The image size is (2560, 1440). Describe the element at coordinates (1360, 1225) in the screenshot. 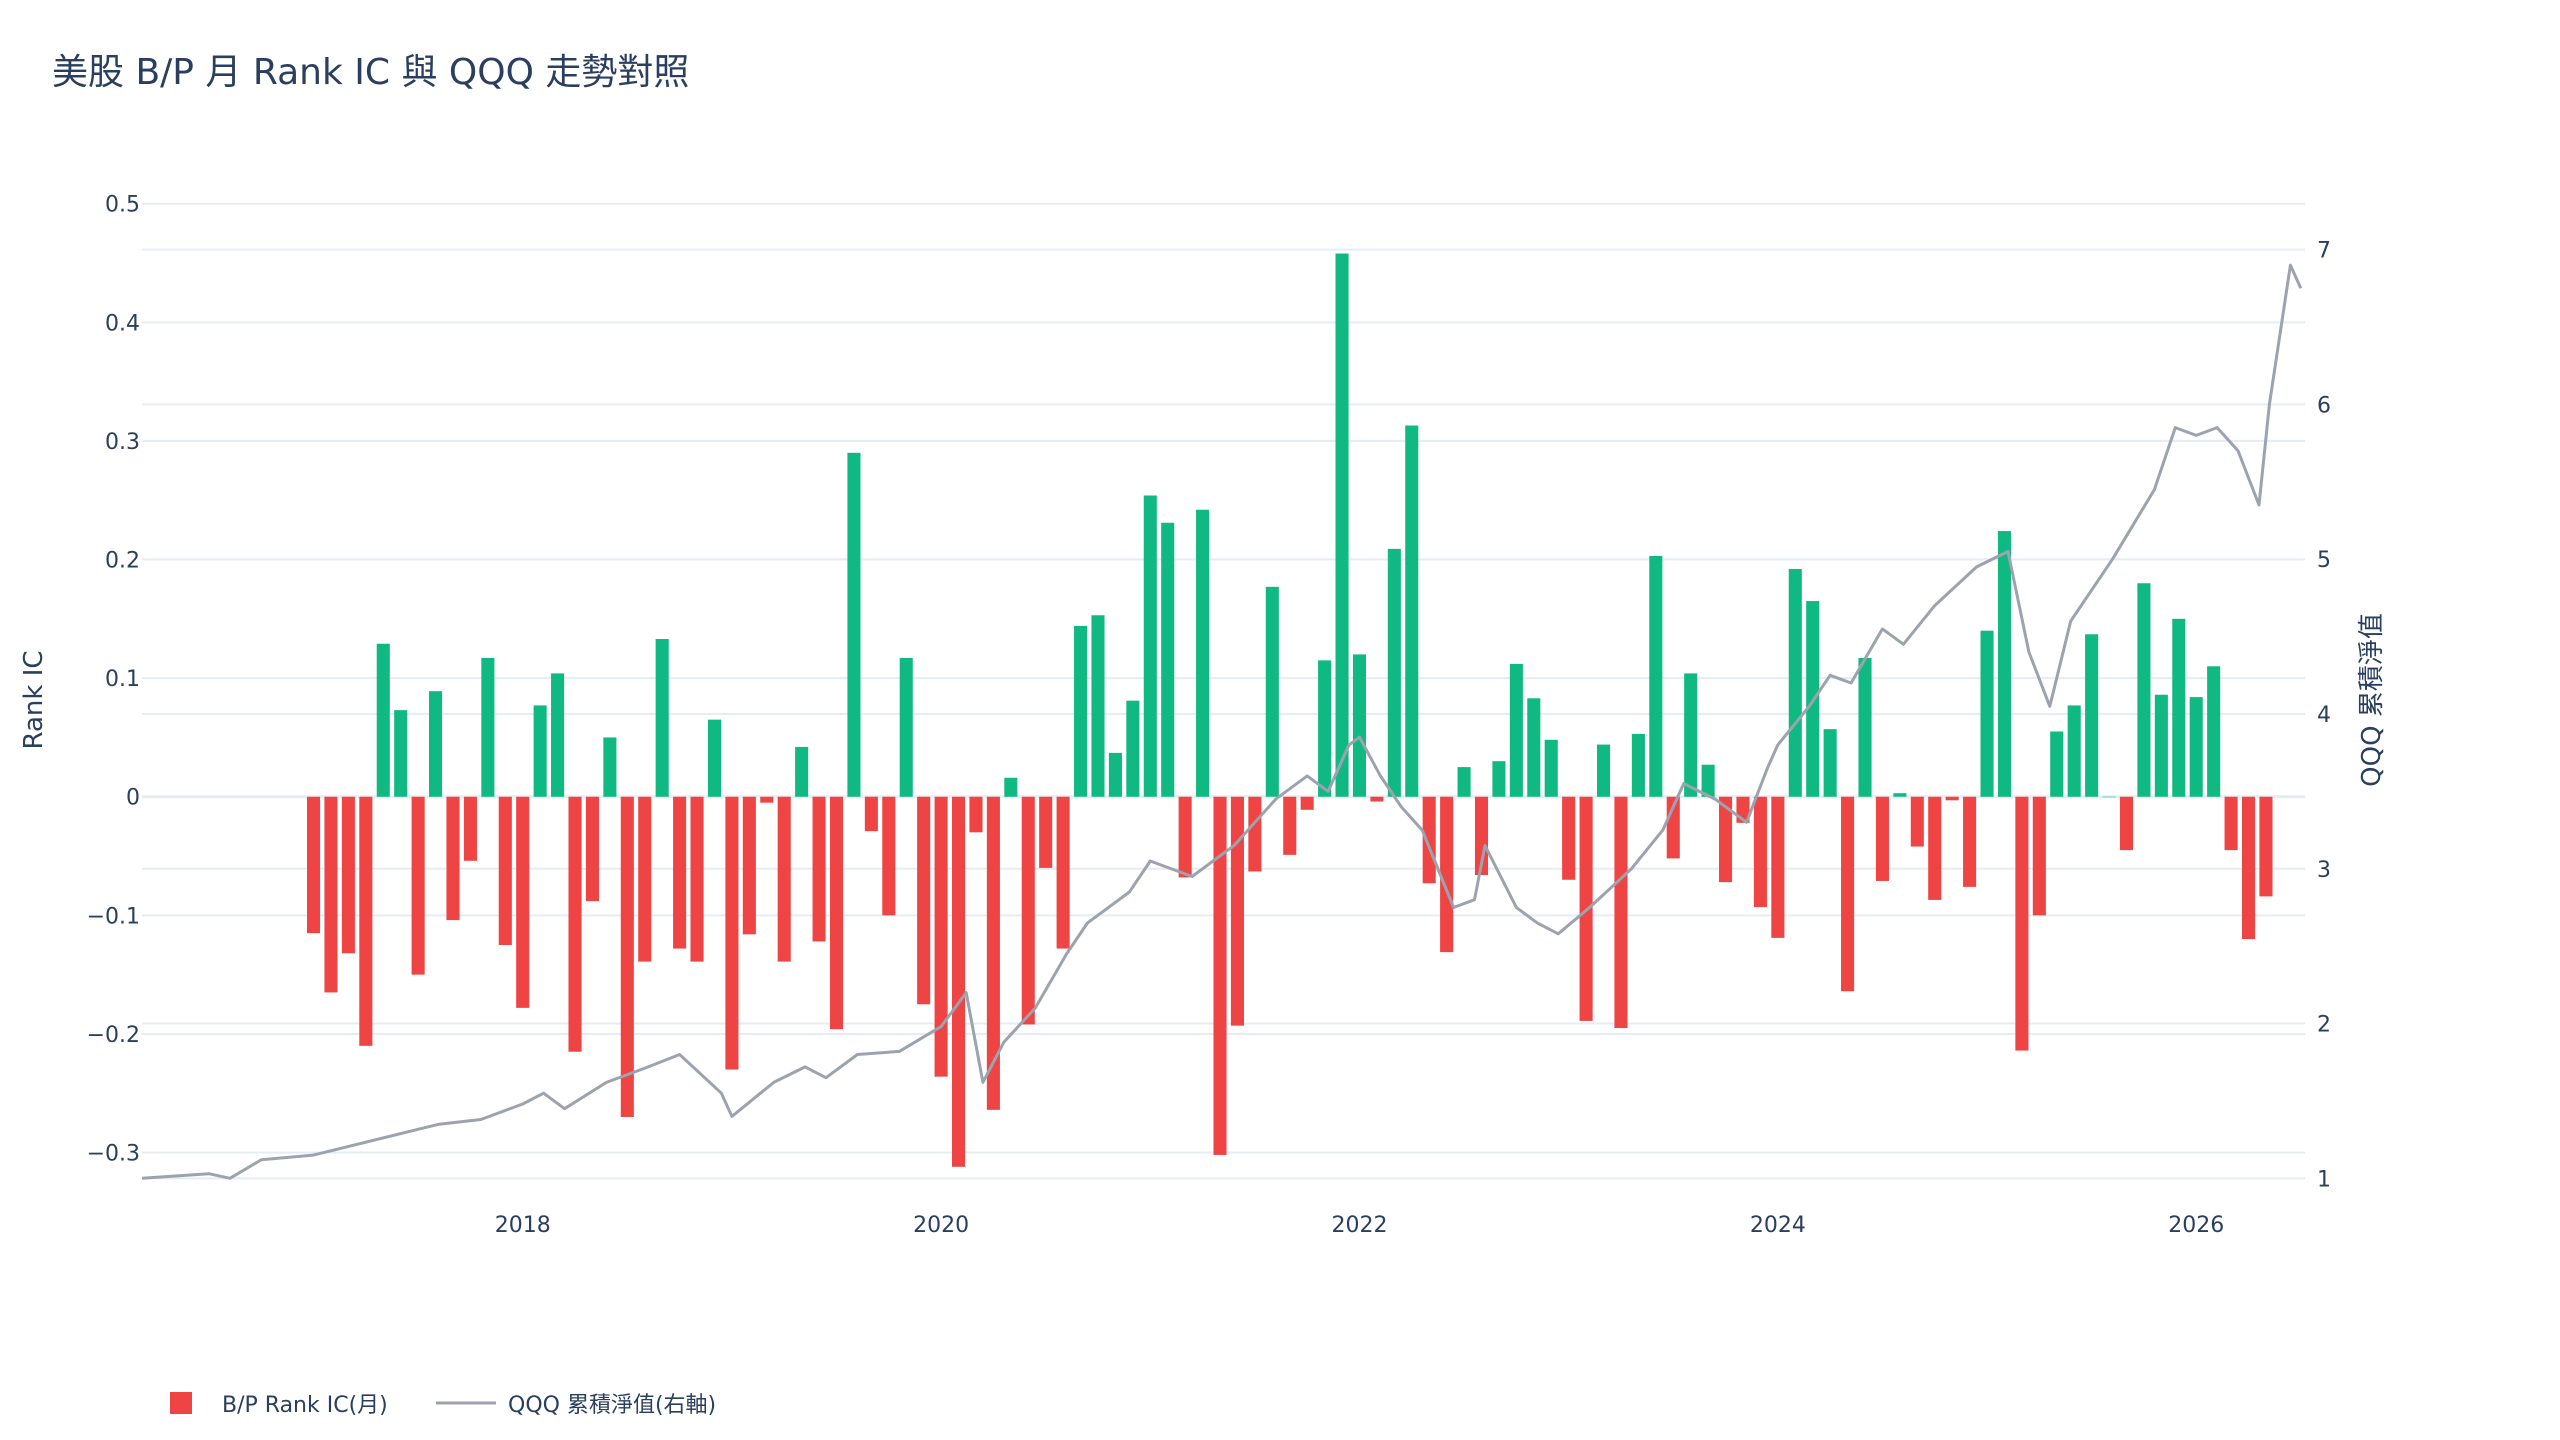

I see `x-axis-ticks: 2018 2020 2022 2024 2026` at that location.